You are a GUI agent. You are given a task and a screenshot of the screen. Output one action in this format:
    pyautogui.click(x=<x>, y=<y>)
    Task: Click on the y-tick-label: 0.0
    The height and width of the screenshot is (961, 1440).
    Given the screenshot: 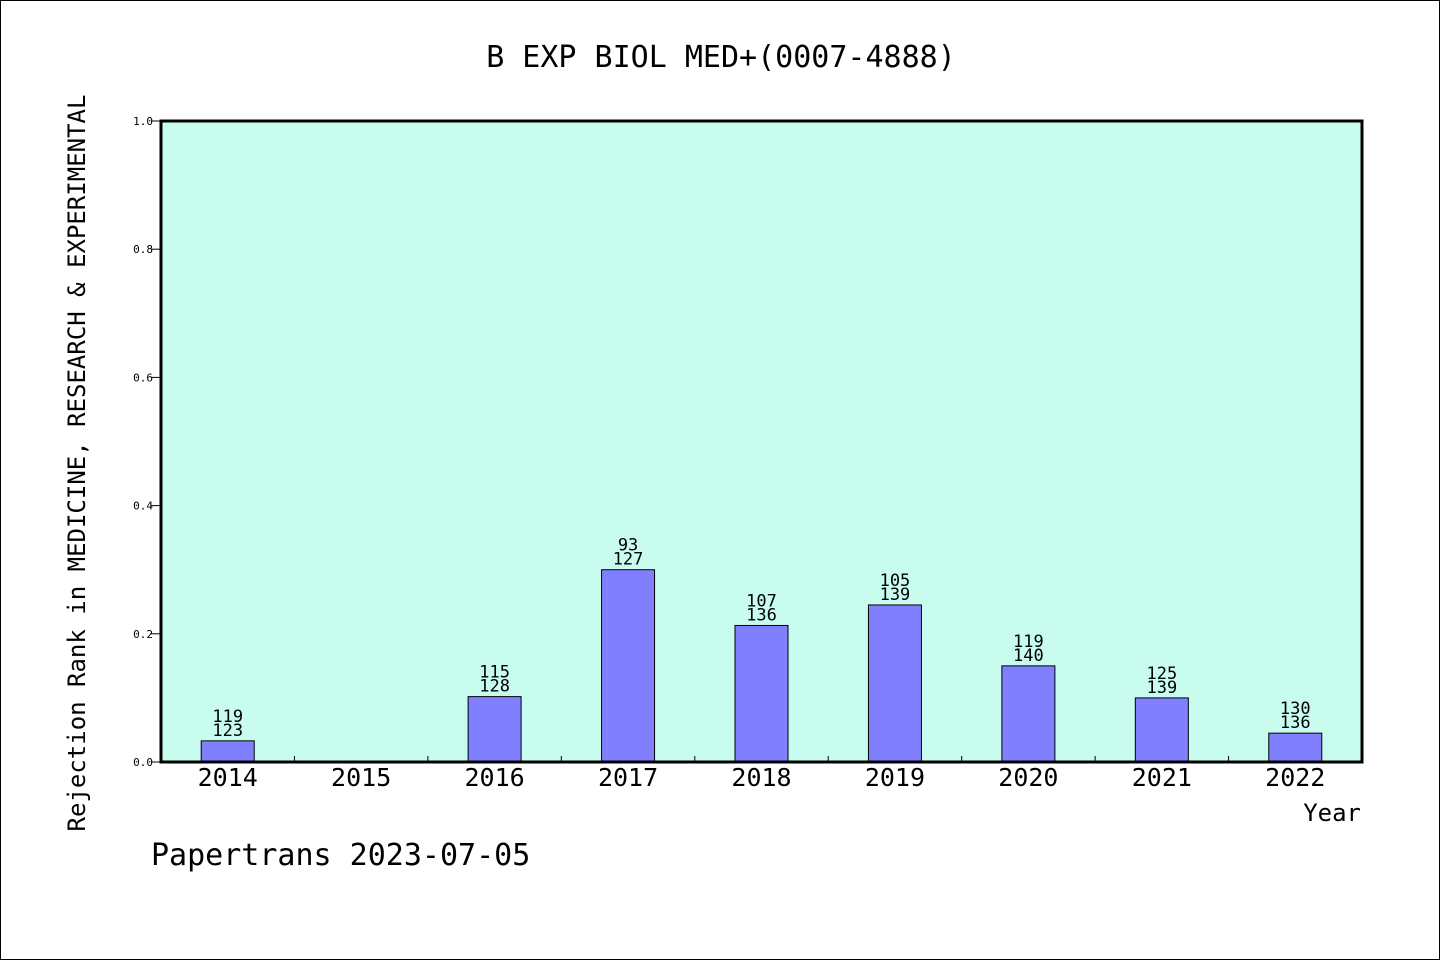 What is the action you would take?
    pyautogui.click(x=143, y=762)
    